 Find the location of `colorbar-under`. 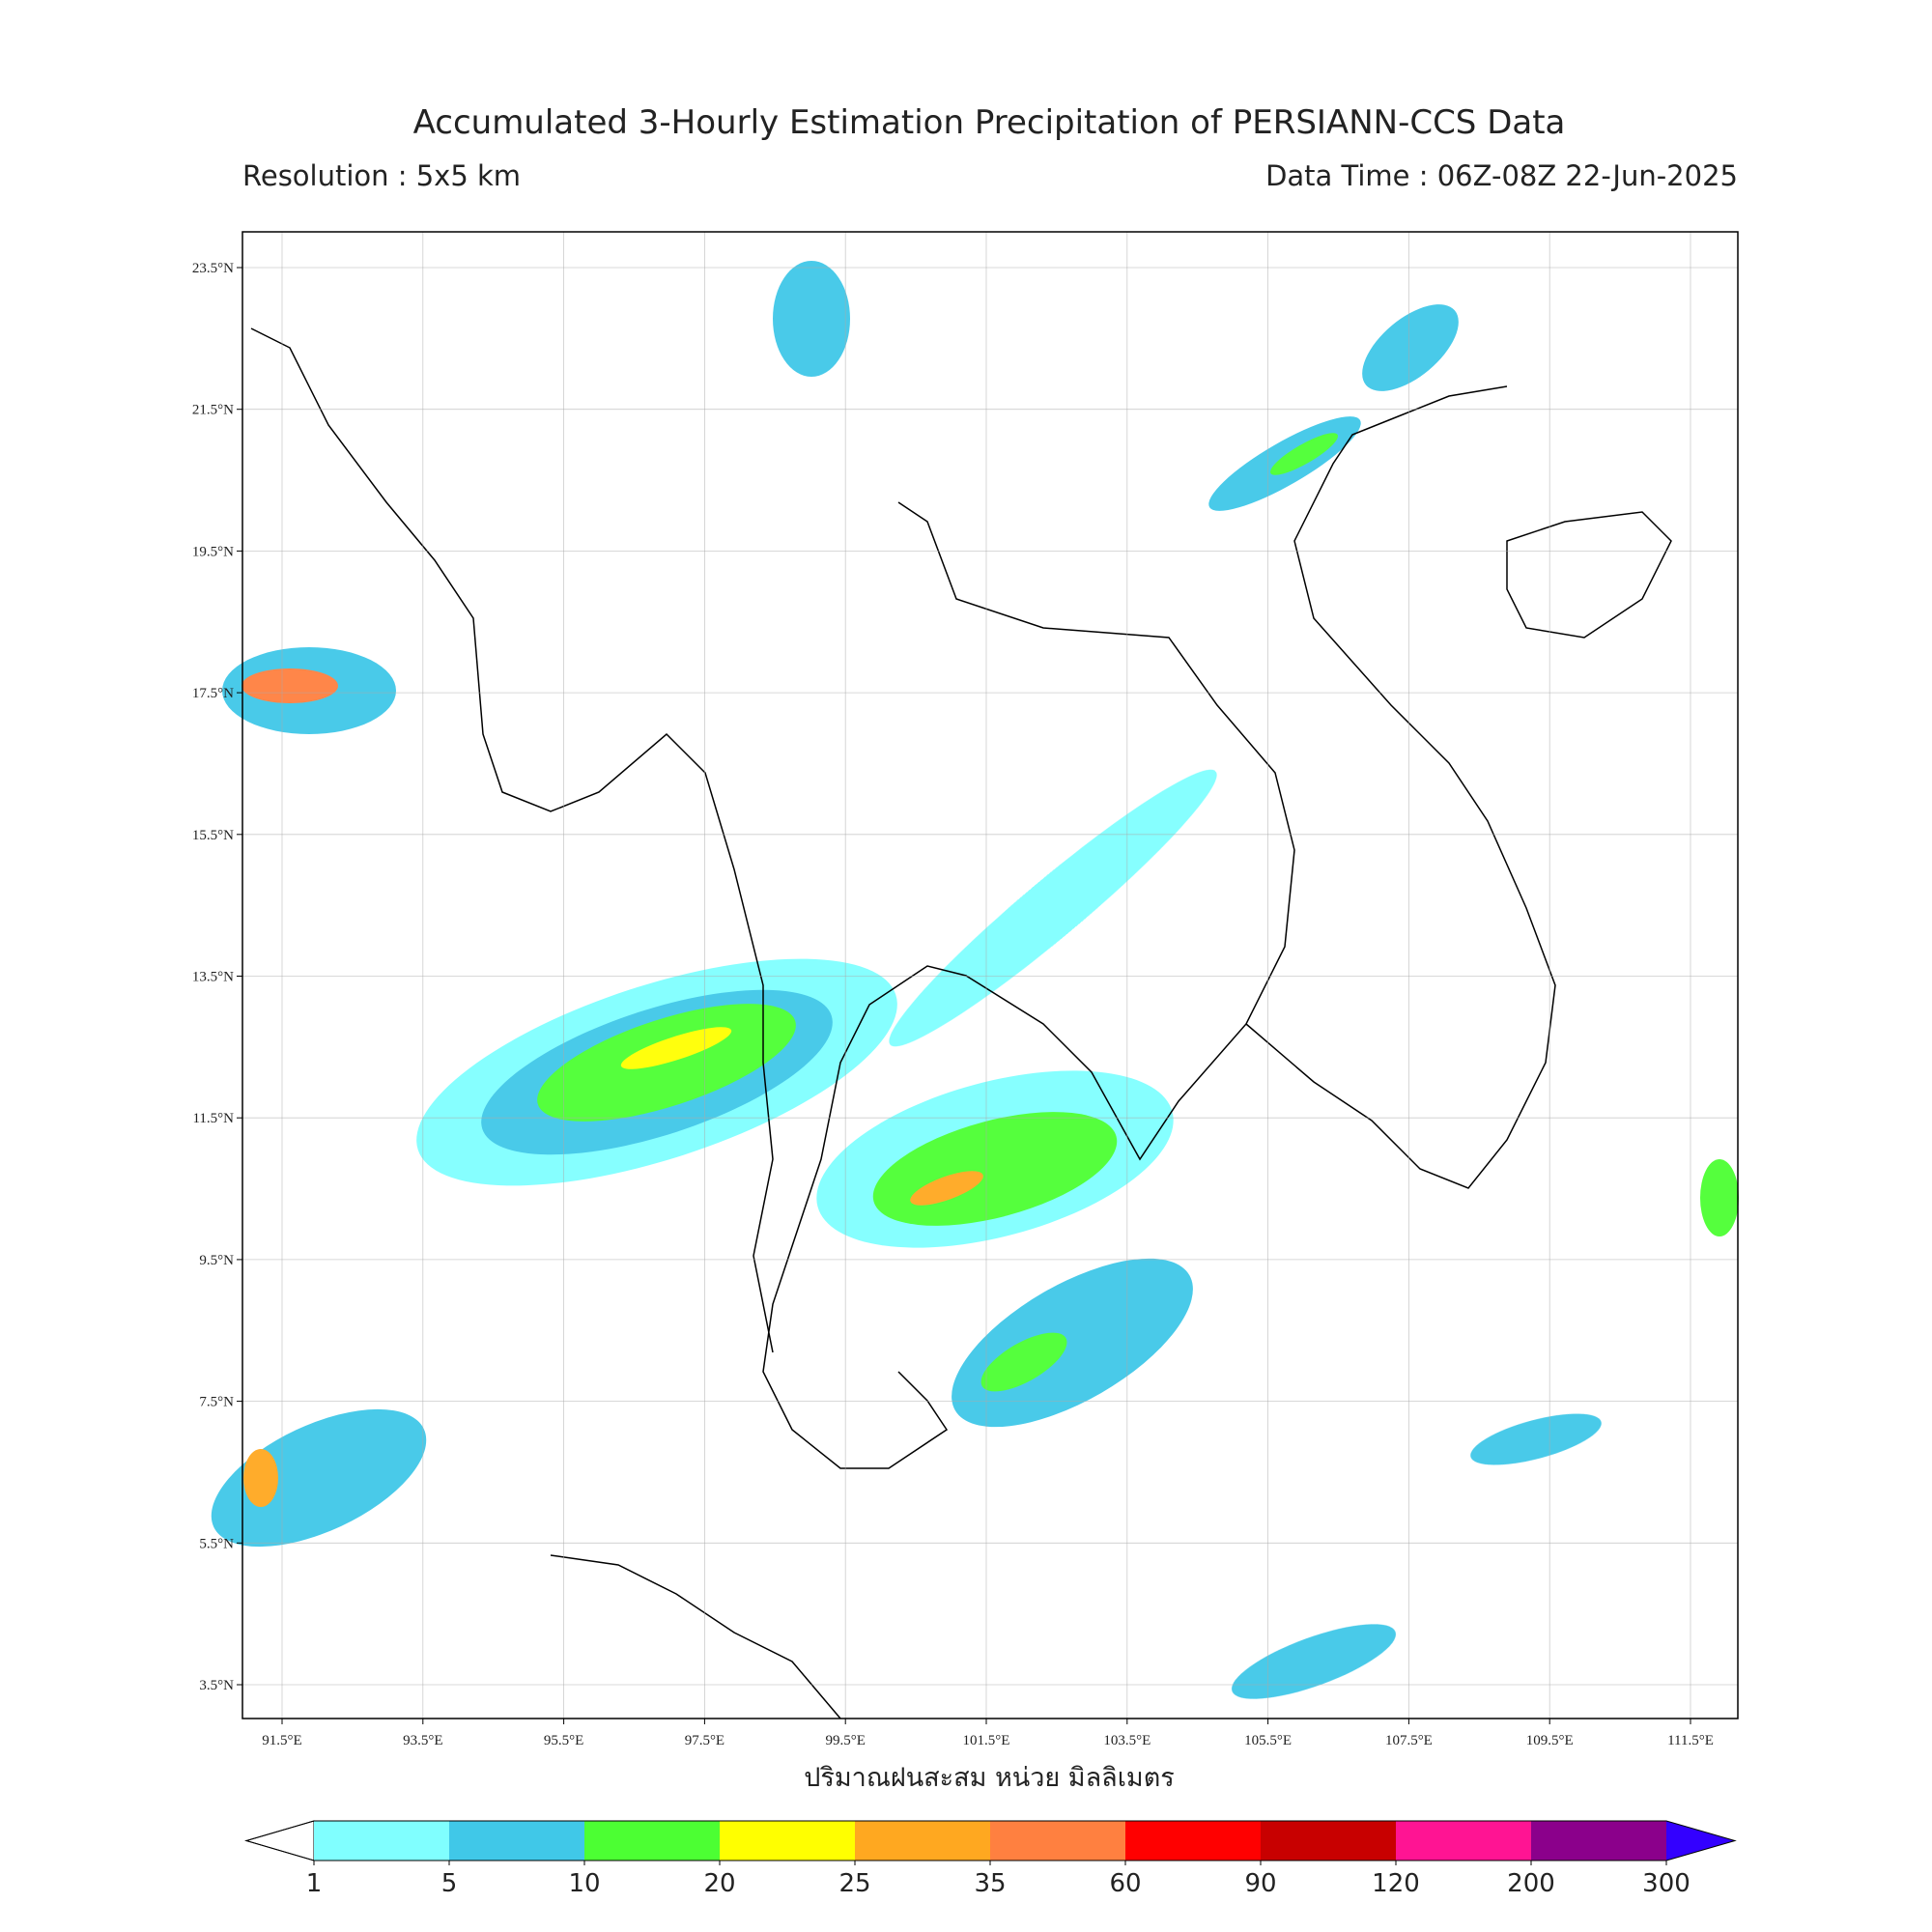

colorbar-under is located at coordinates (279, 1840).